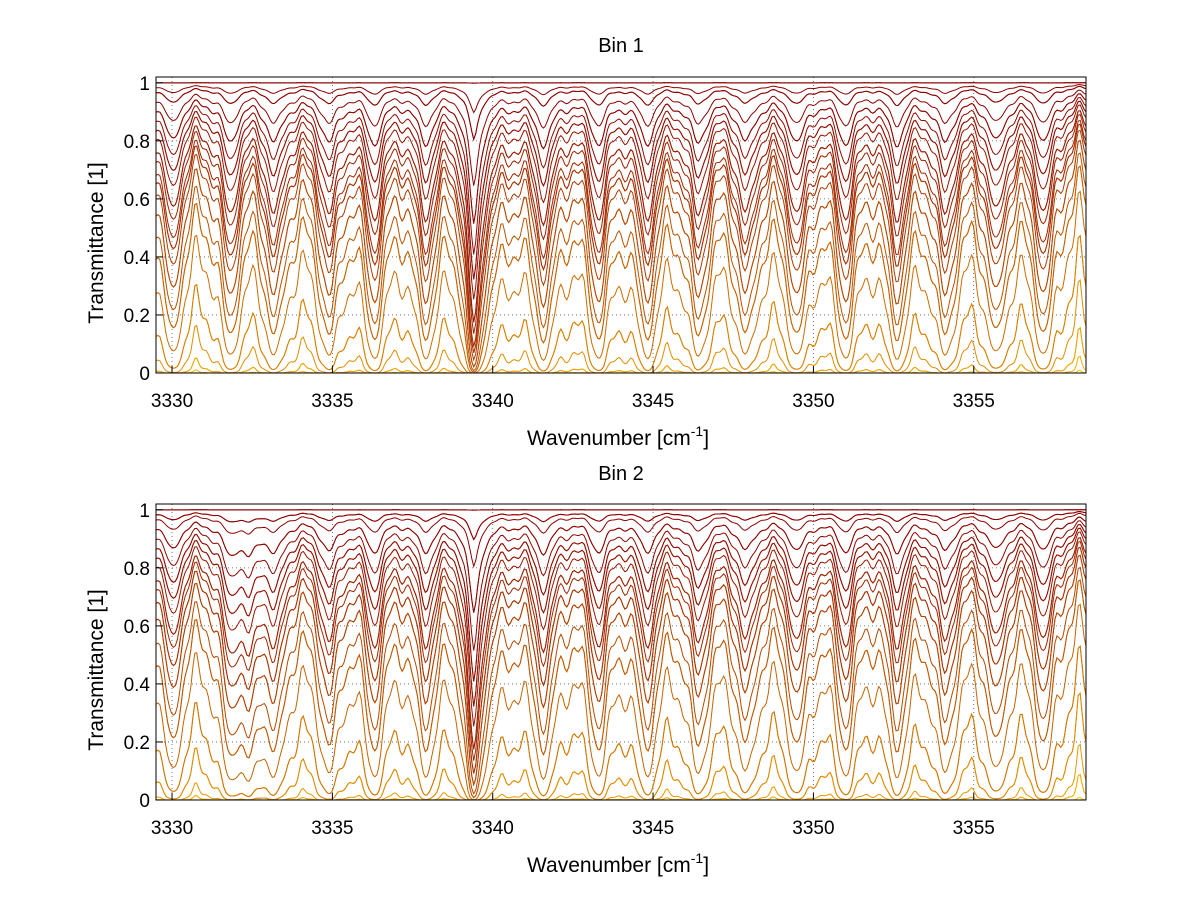 The height and width of the screenshot is (901, 1200). What do you see at coordinates (621, 46) in the screenshot?
I see `panel-title: Bin 1` at bounding box center [621, 46].